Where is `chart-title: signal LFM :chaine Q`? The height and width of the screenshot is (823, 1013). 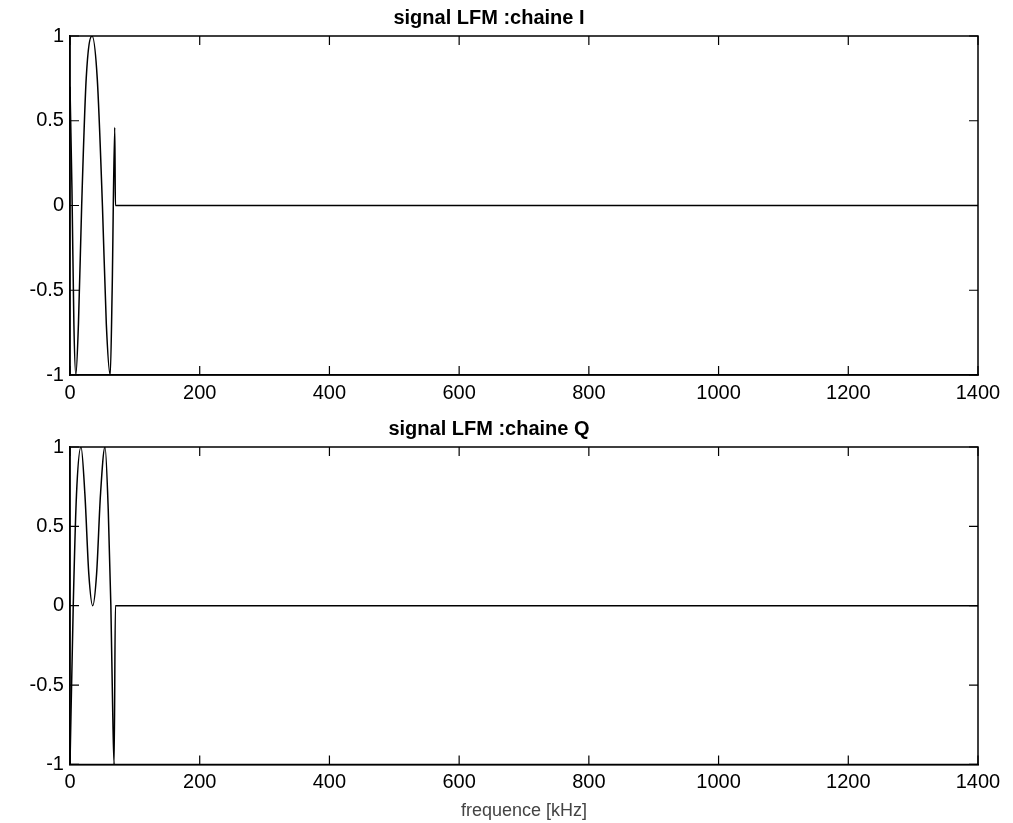 chart-title: signal LFM :chaine Q is located at coordinates (489, 427).